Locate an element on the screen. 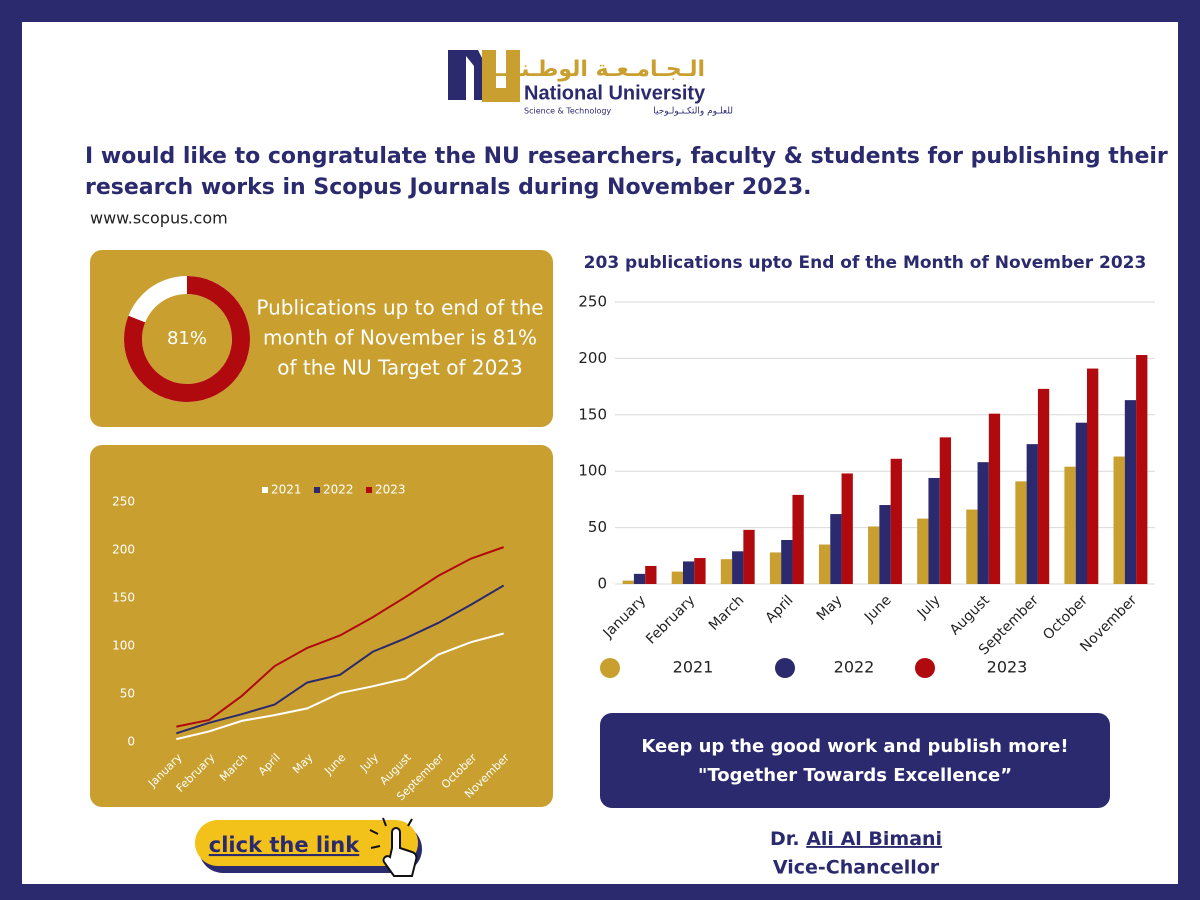  logo-sub-arabic: للعلـوم والتكـنـولـوجيا is located at coordinates (693, 112).